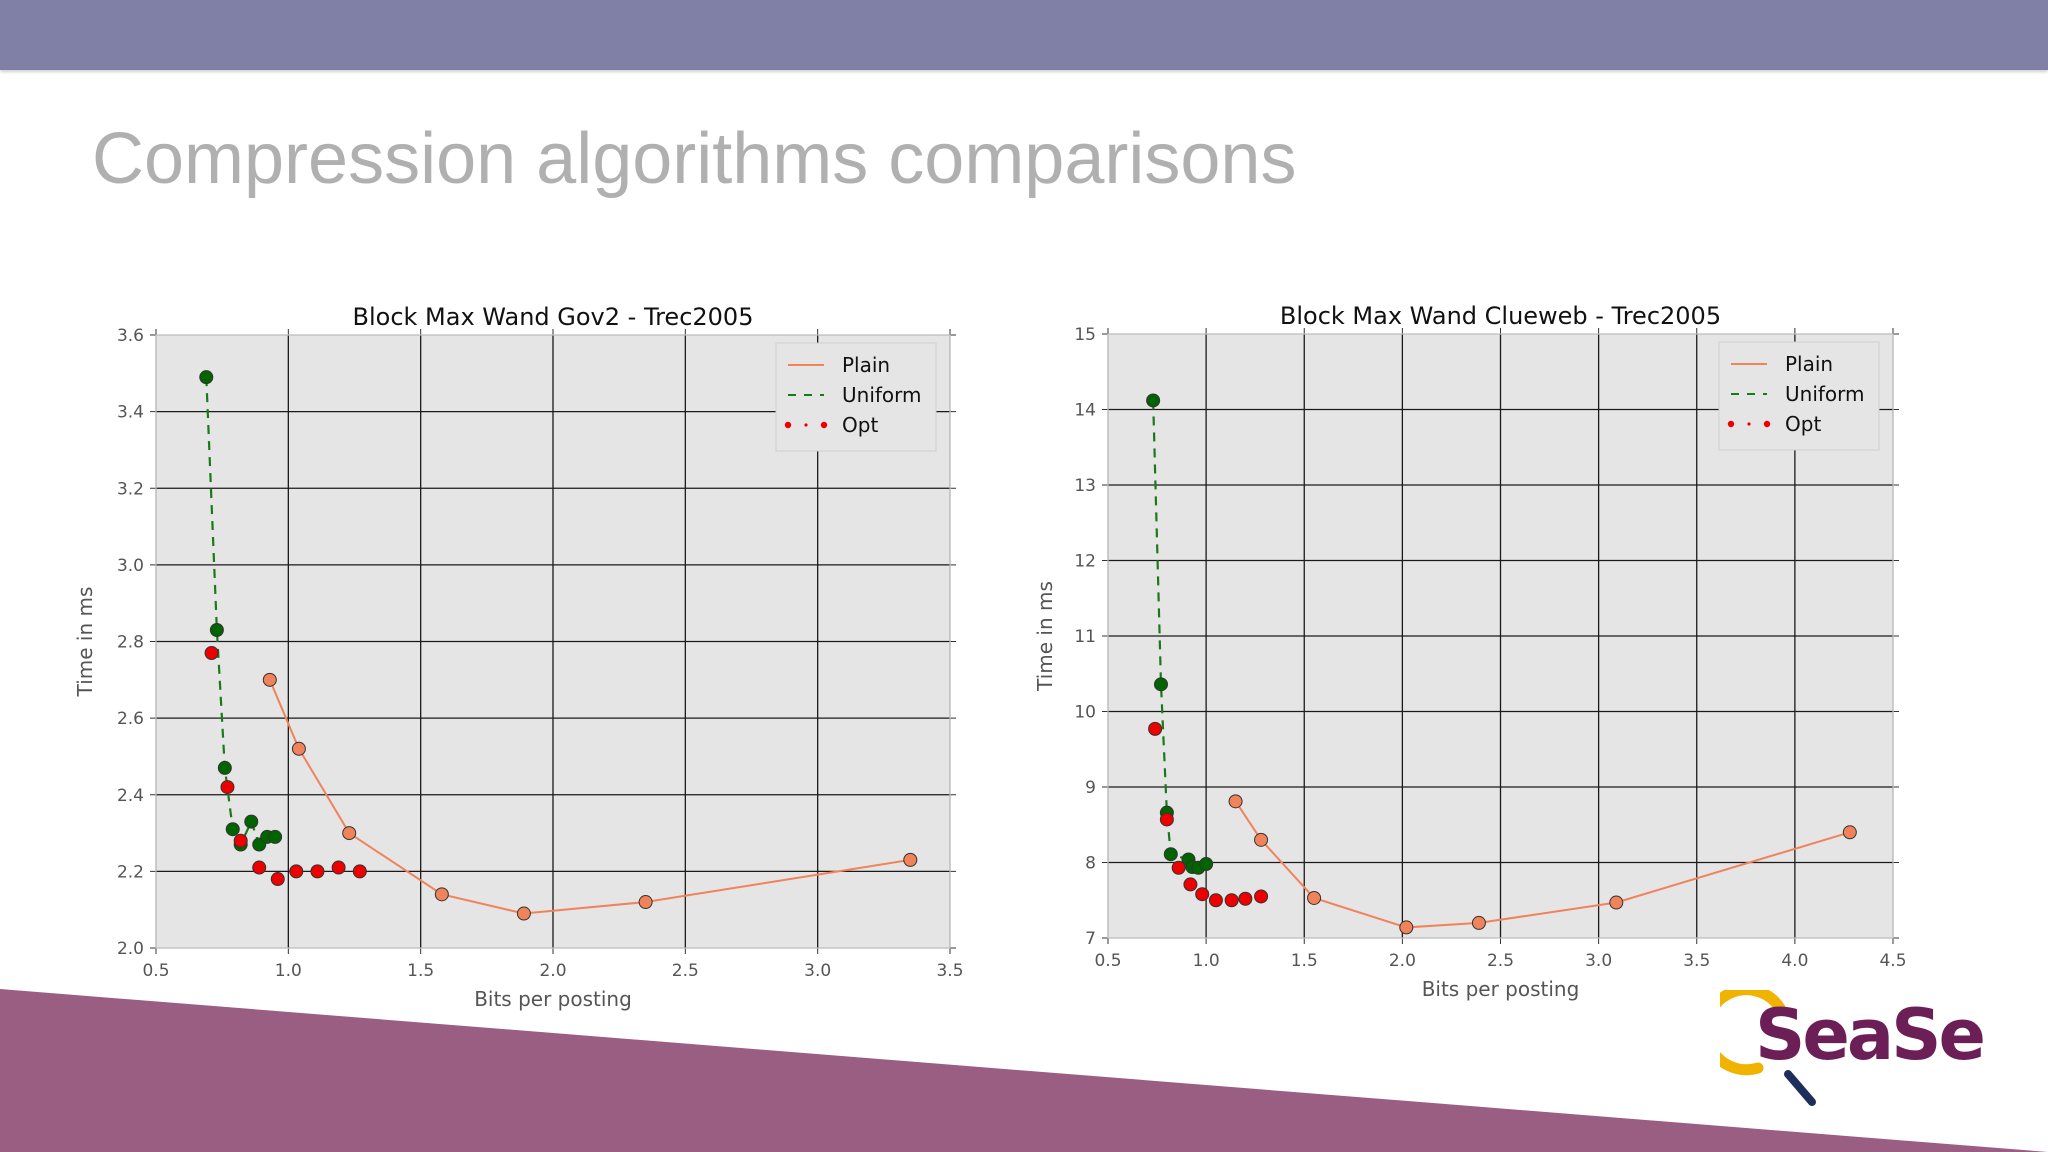  Describe the element at coordinates (1892, 961) in the screenshot. I see `x-tick-label: 4.5` at that location.